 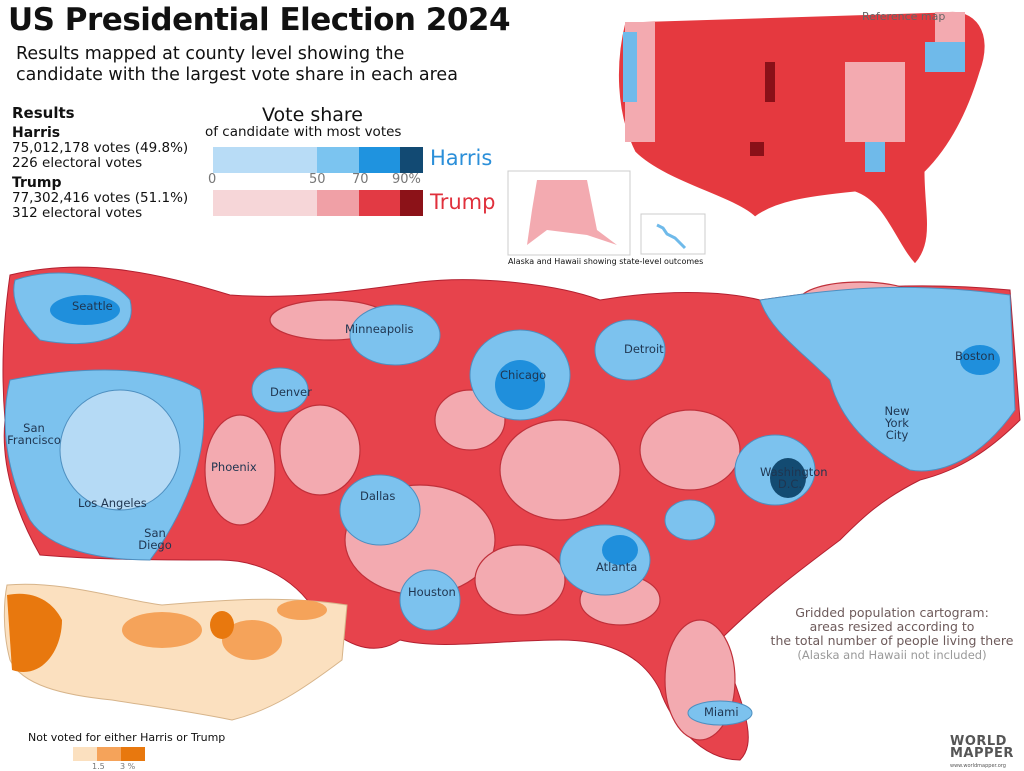 What do you see at coordinates (77, 163) in the screenshot?
I see `harris-electoral: 226 electoral votes` at bounding box center [77, 163].